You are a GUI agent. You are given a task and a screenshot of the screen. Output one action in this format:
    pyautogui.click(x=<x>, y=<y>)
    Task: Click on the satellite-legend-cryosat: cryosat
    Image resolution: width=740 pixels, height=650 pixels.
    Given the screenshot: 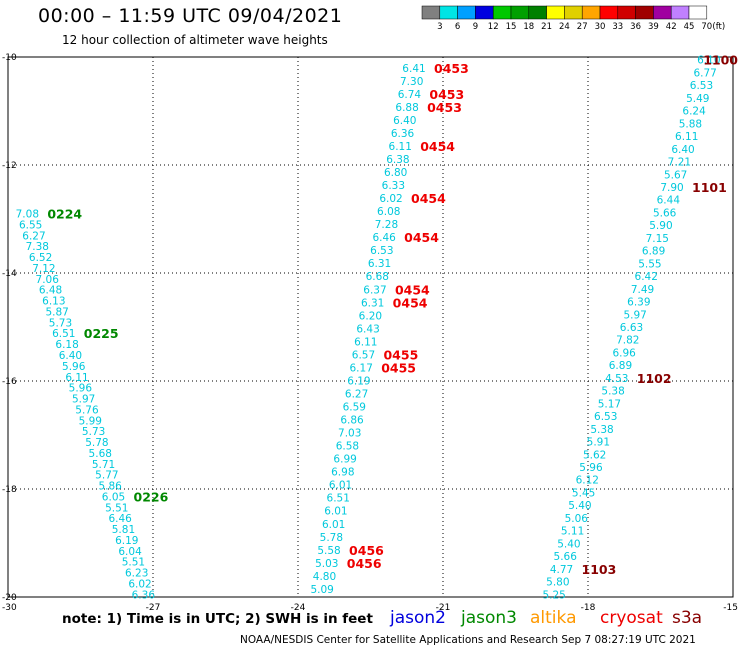 What is the action you would take?
    pyautogui.click(x=631, y=618)
    